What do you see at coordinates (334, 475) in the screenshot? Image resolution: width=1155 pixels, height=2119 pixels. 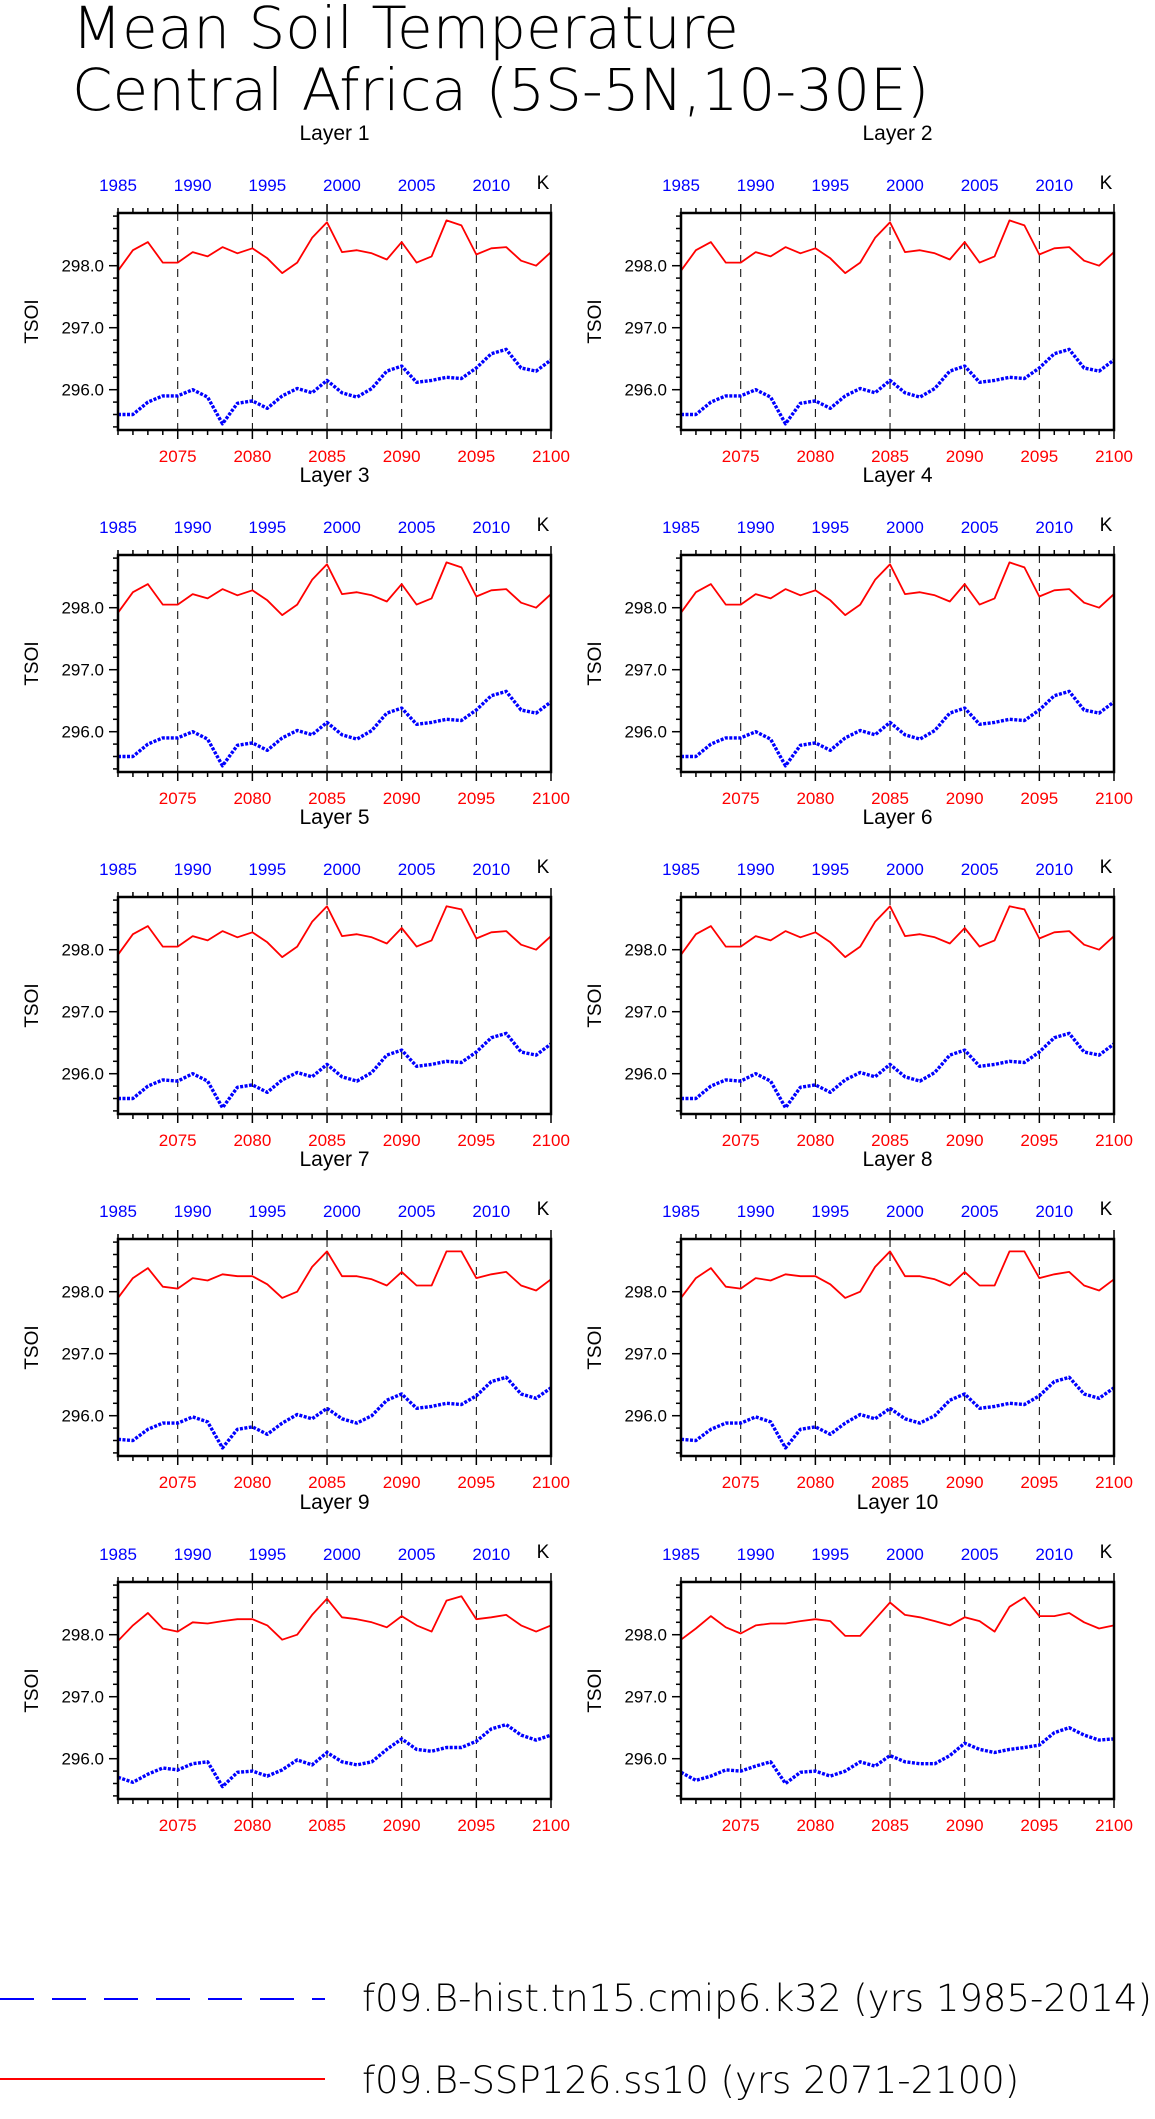 I see `panel-title: Layer 3` at bounding box center [334, 475].